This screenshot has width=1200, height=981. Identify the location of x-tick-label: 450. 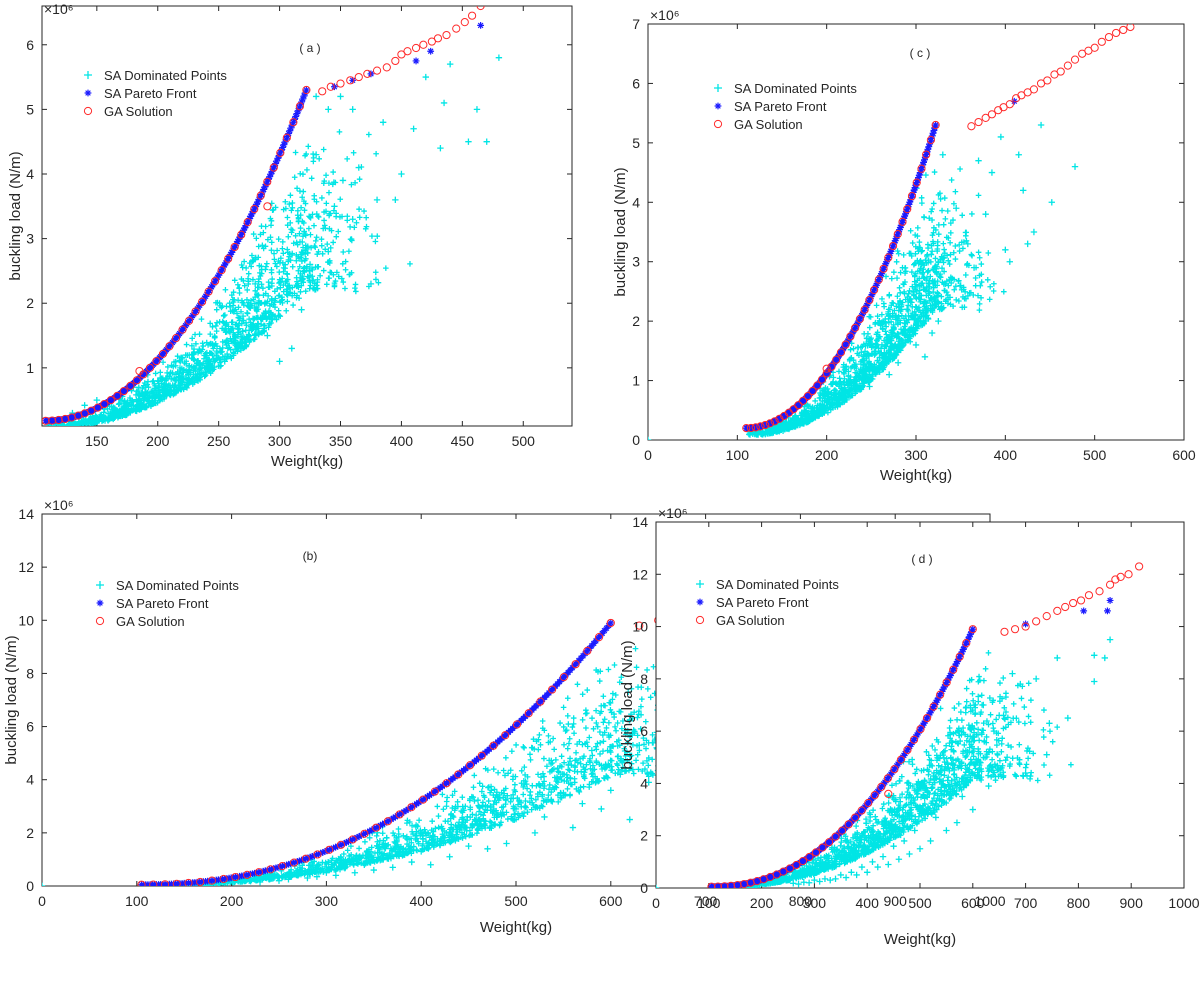
(463, 441).